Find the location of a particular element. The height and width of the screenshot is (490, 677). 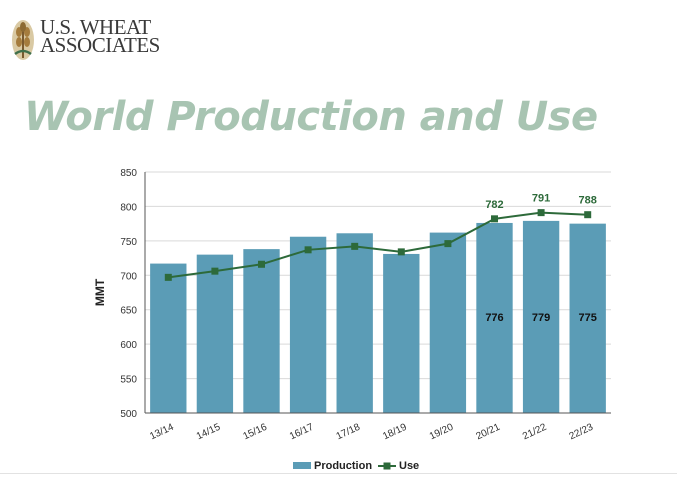

x-tick-label: 16/17 is located at coordinates (302, 432).